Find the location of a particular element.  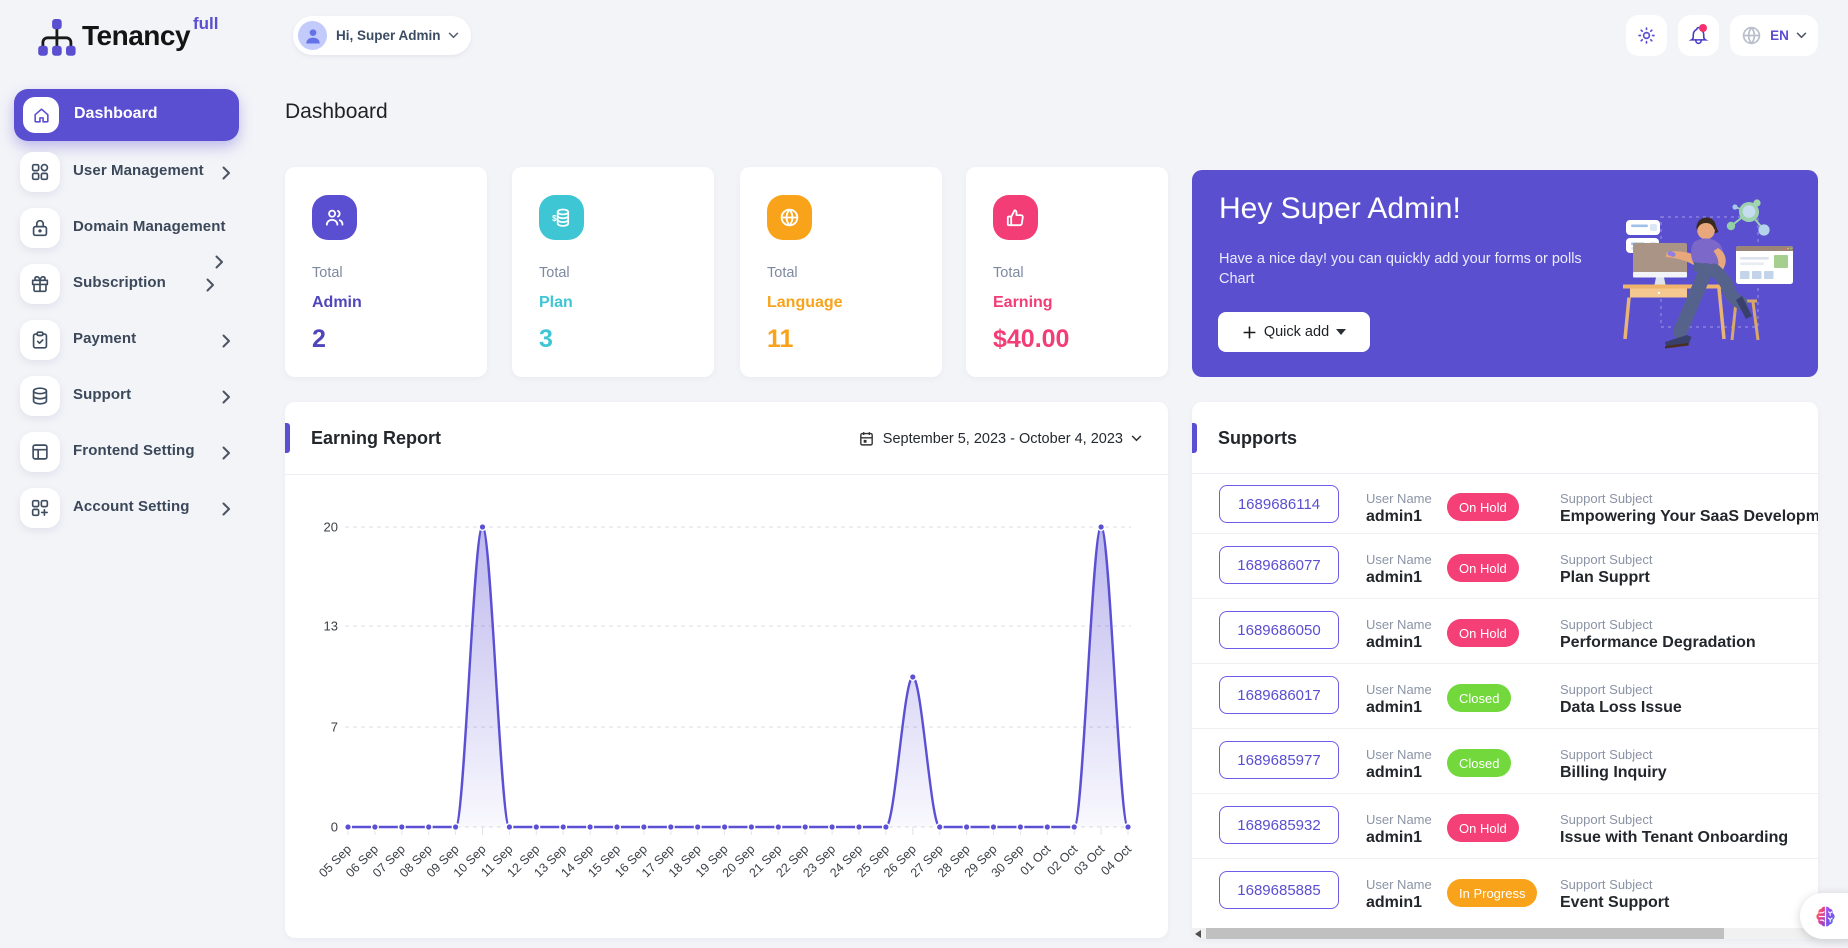

svg-text: 13 is located at coordinates (331, 626).